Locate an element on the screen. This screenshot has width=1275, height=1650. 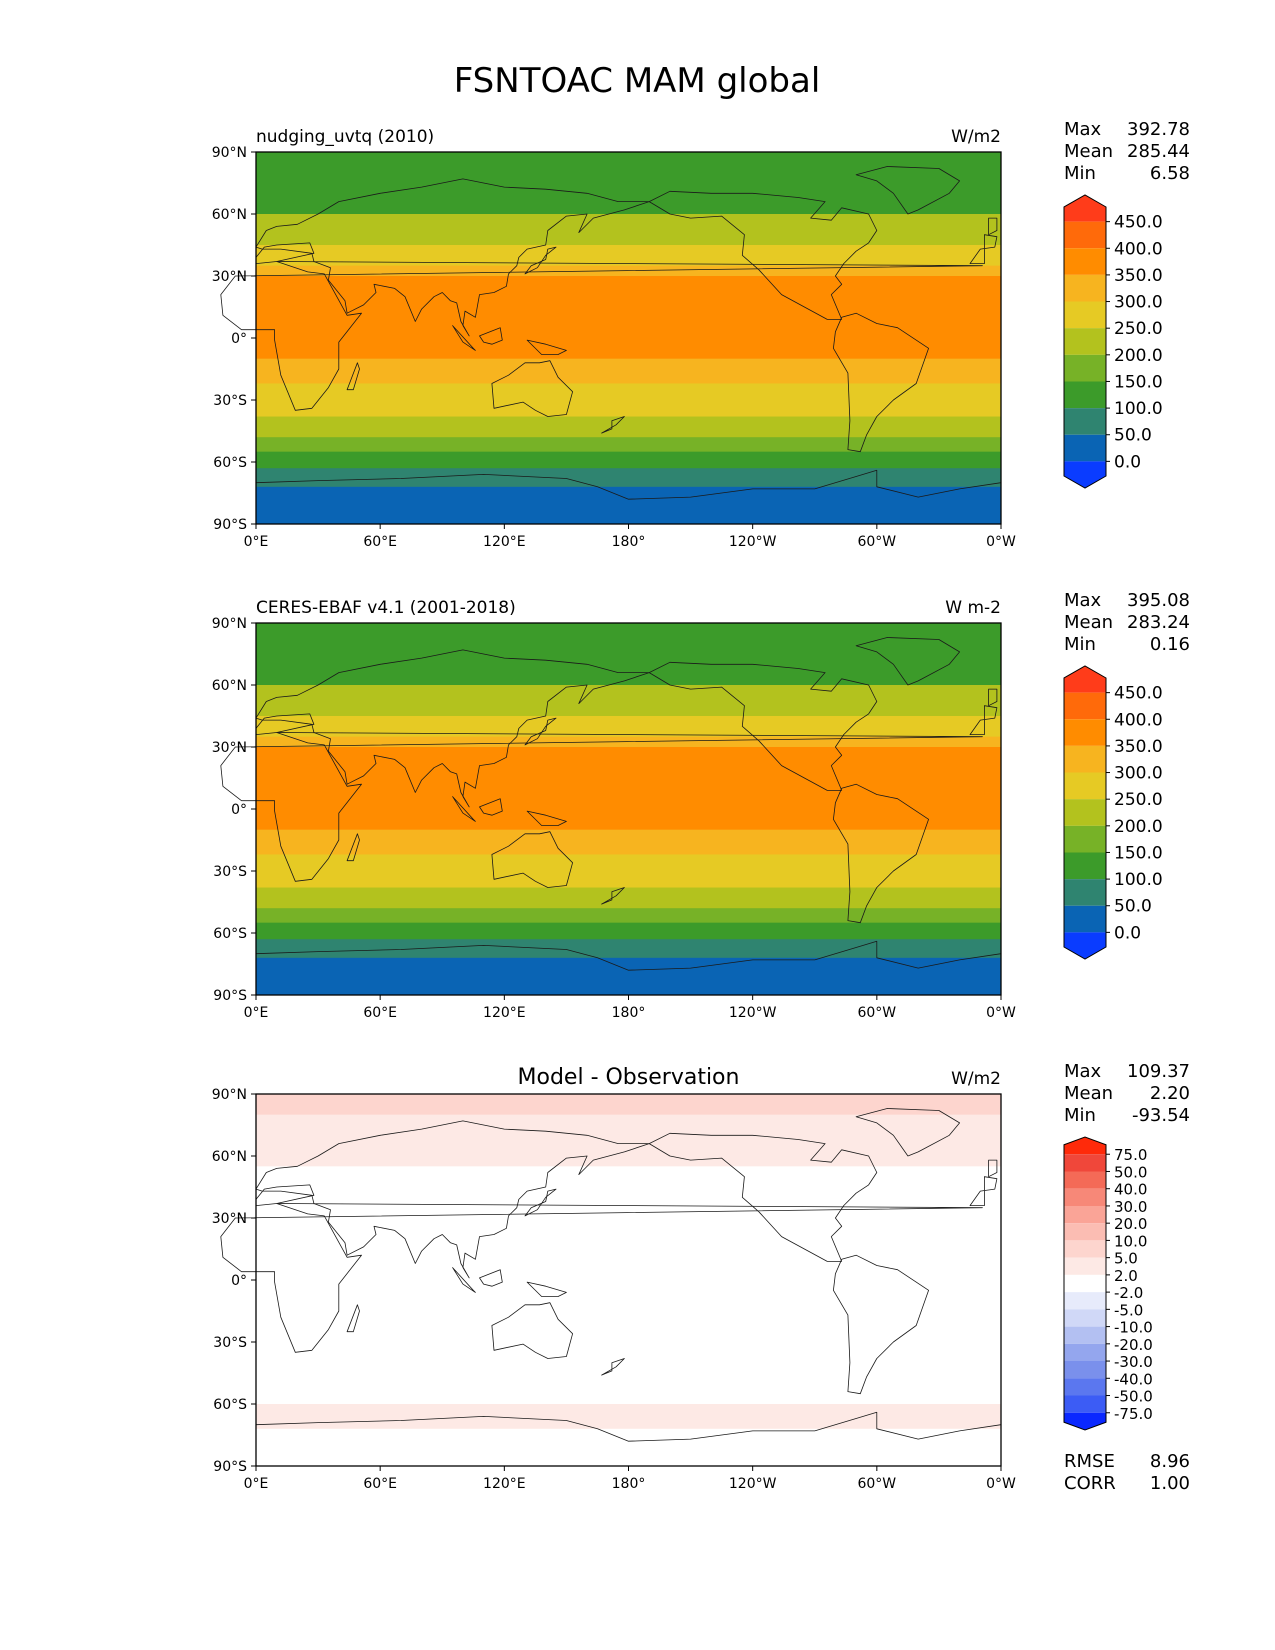
colorbar-label-minus-400: -40.0 is located at coordinates (1133, 1379).